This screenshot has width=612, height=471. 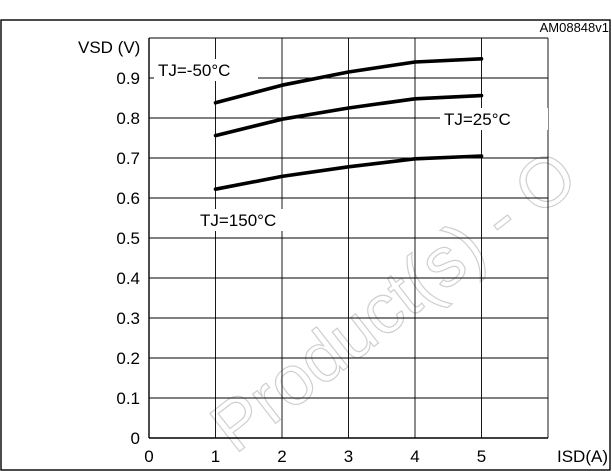 I want to click on series-lines, so click(x=348, y=123).